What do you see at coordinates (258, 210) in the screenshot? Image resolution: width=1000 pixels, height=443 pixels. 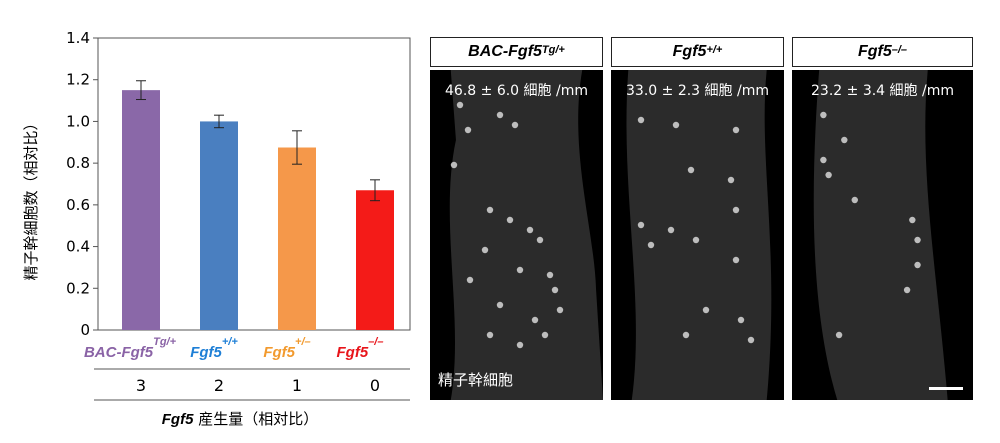 I see `chart-bars` at bounding box center [258, 210].